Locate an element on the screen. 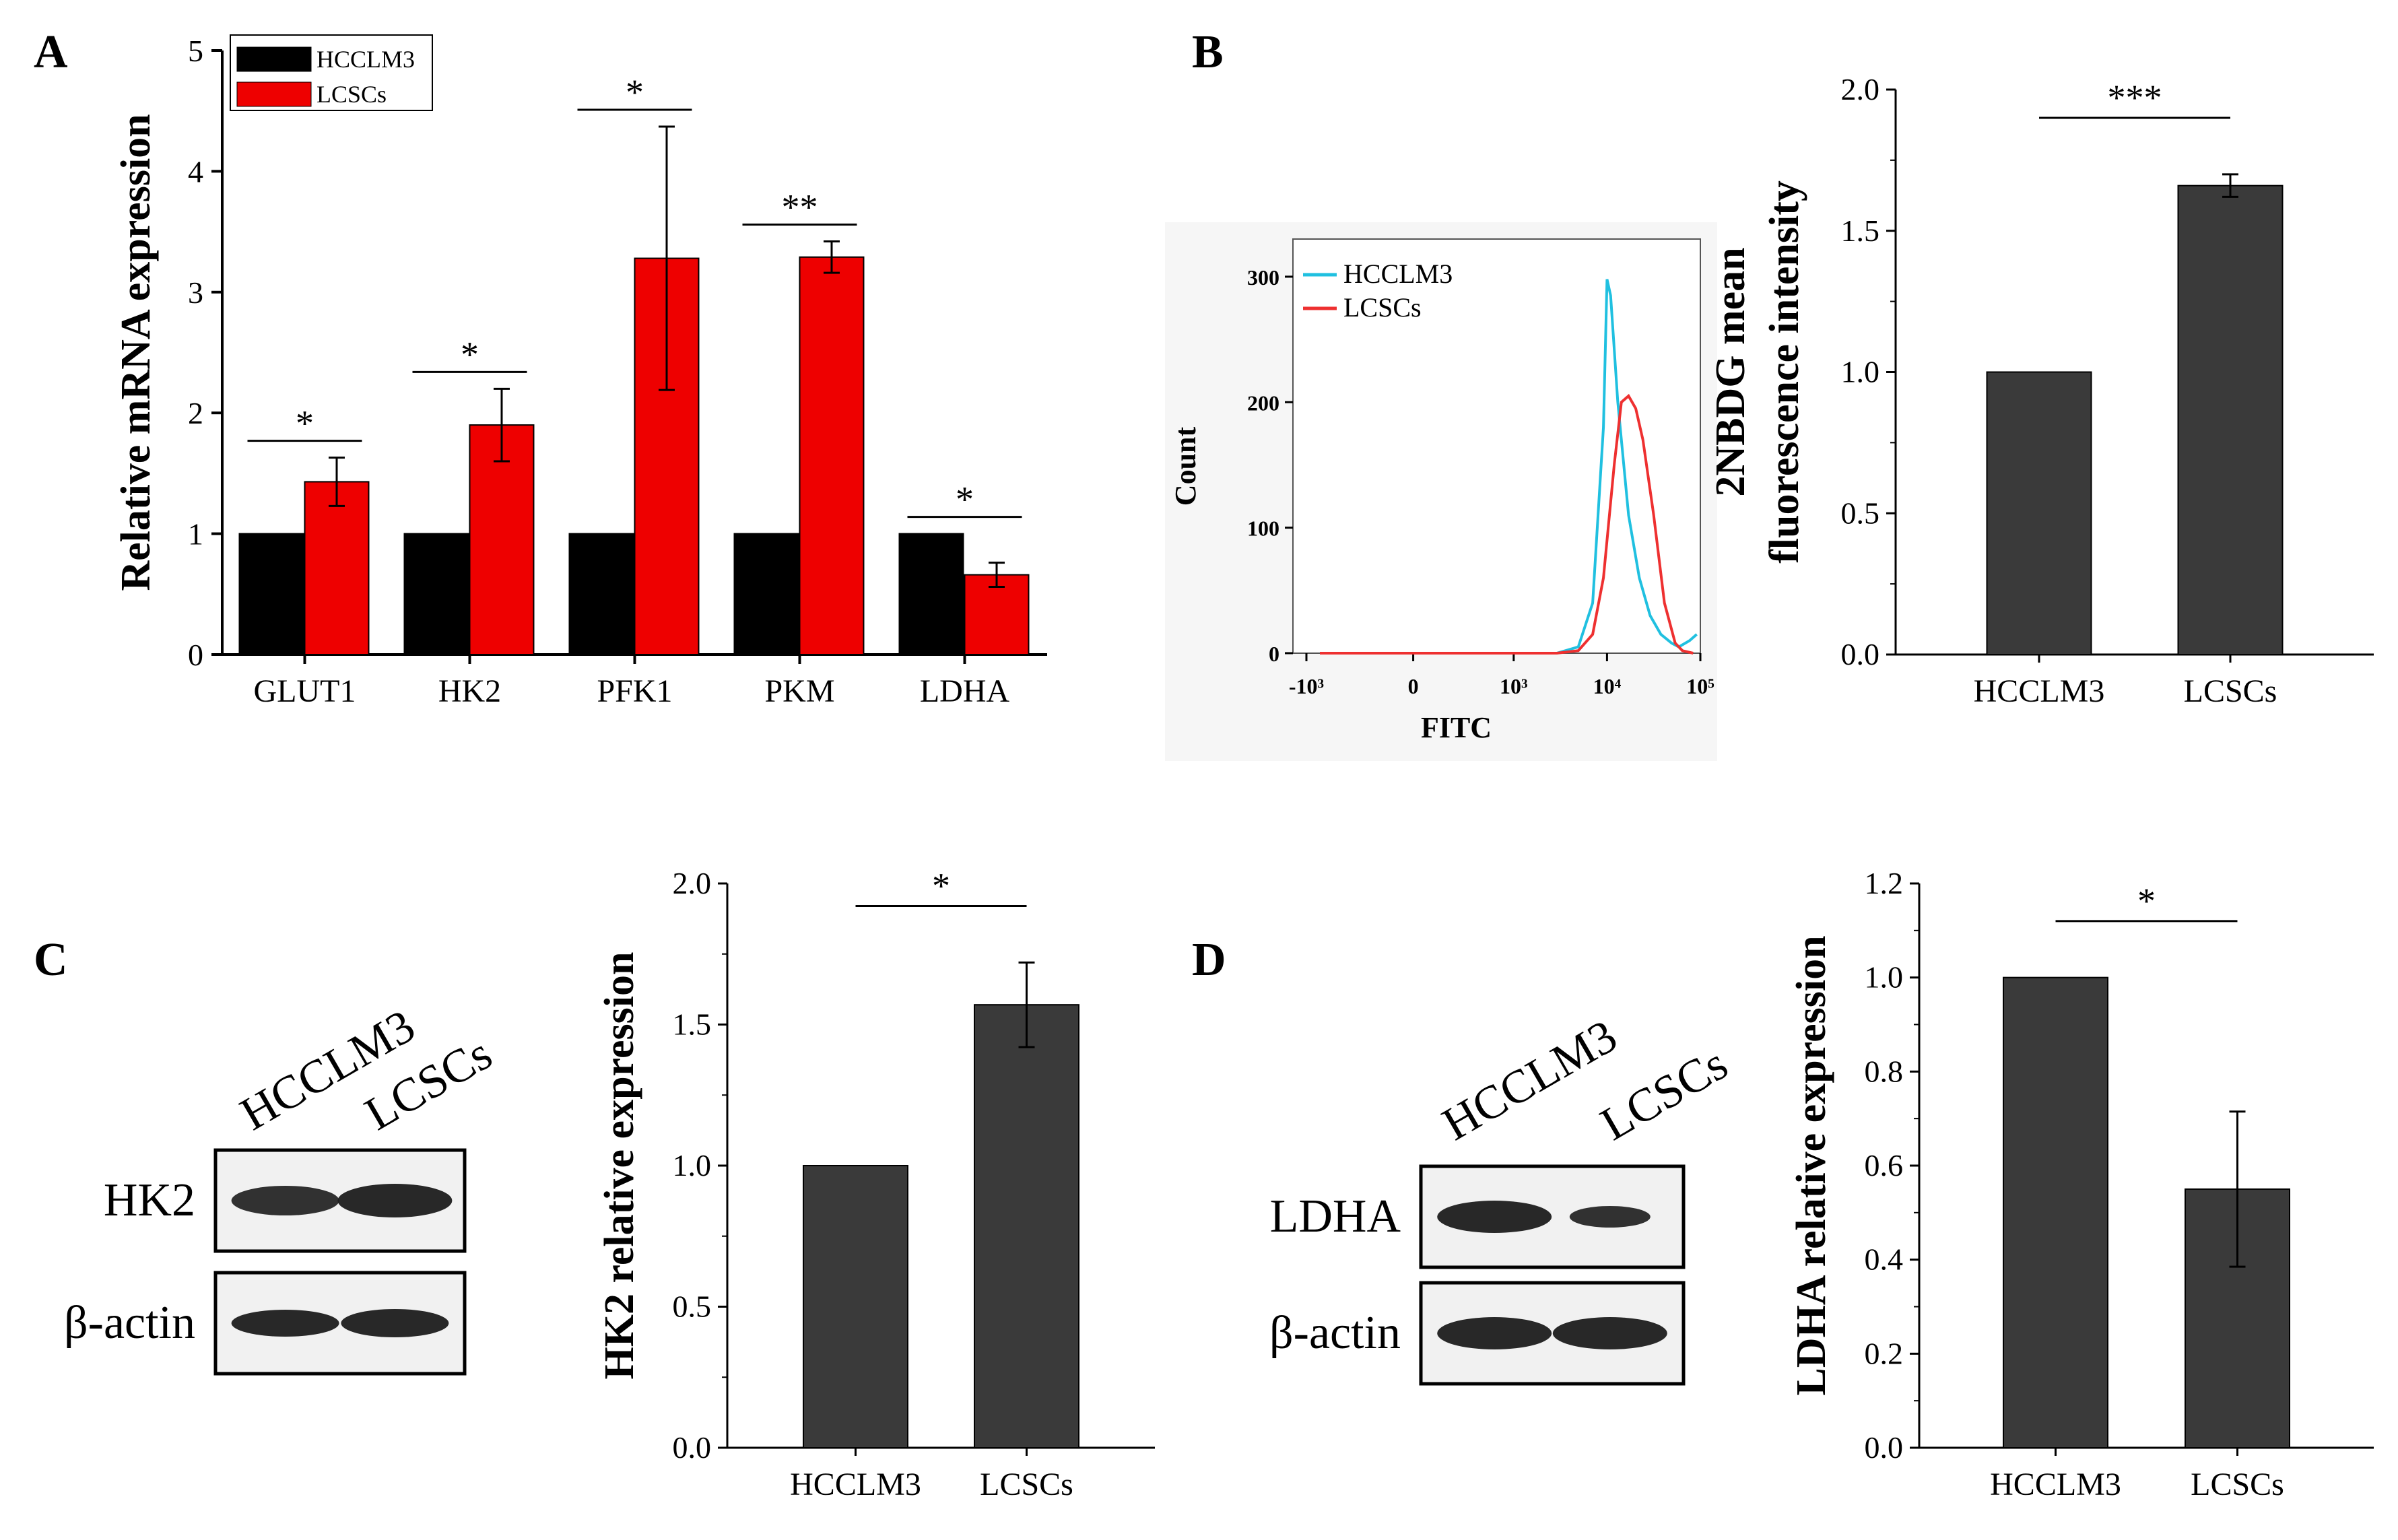 This screenshot has width=2398, height=1540. y-tick-label: 0.4 is located at coordinates (1884, 1259).